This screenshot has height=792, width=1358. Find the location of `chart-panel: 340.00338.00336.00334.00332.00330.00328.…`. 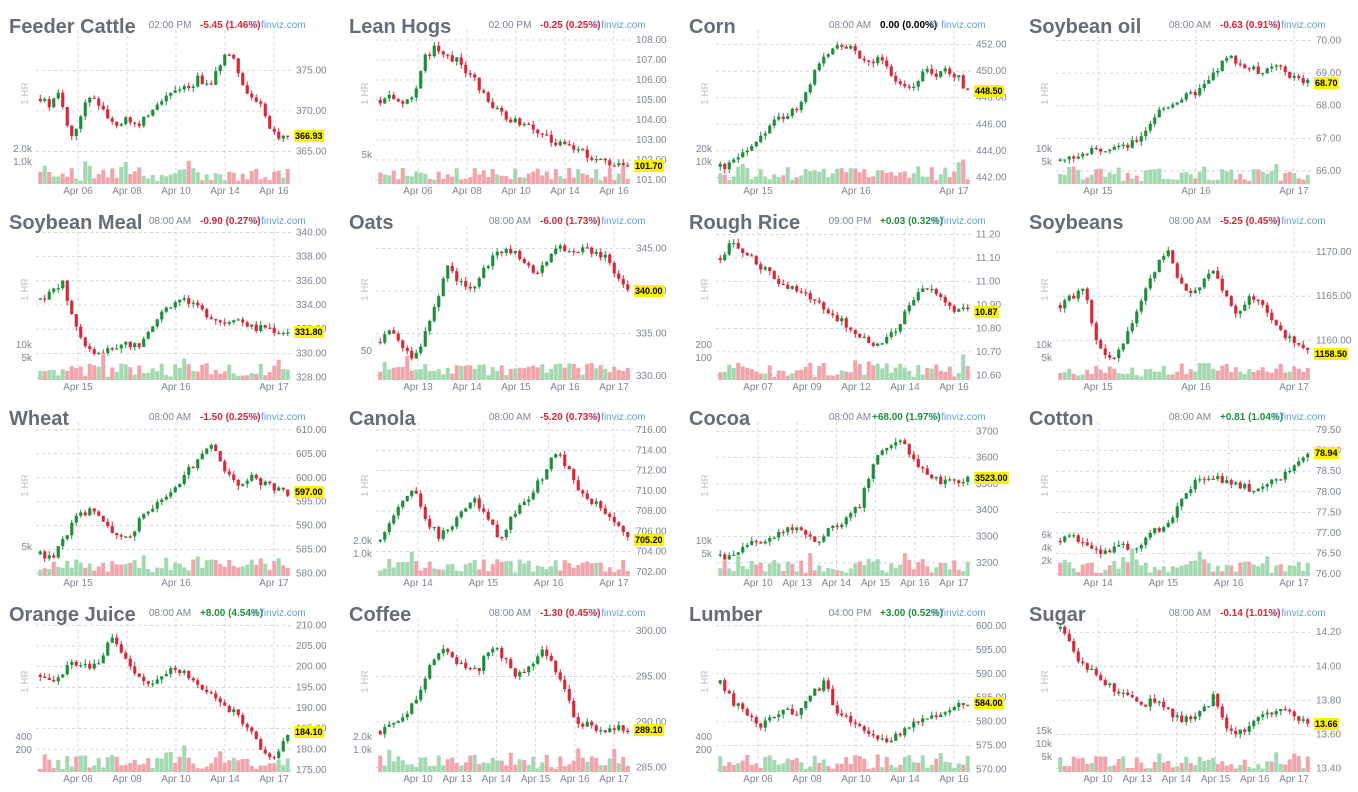

chart-panel: 340.00338.00336.00334.00332.00330.00328.… is located at coordinates (170, 294).